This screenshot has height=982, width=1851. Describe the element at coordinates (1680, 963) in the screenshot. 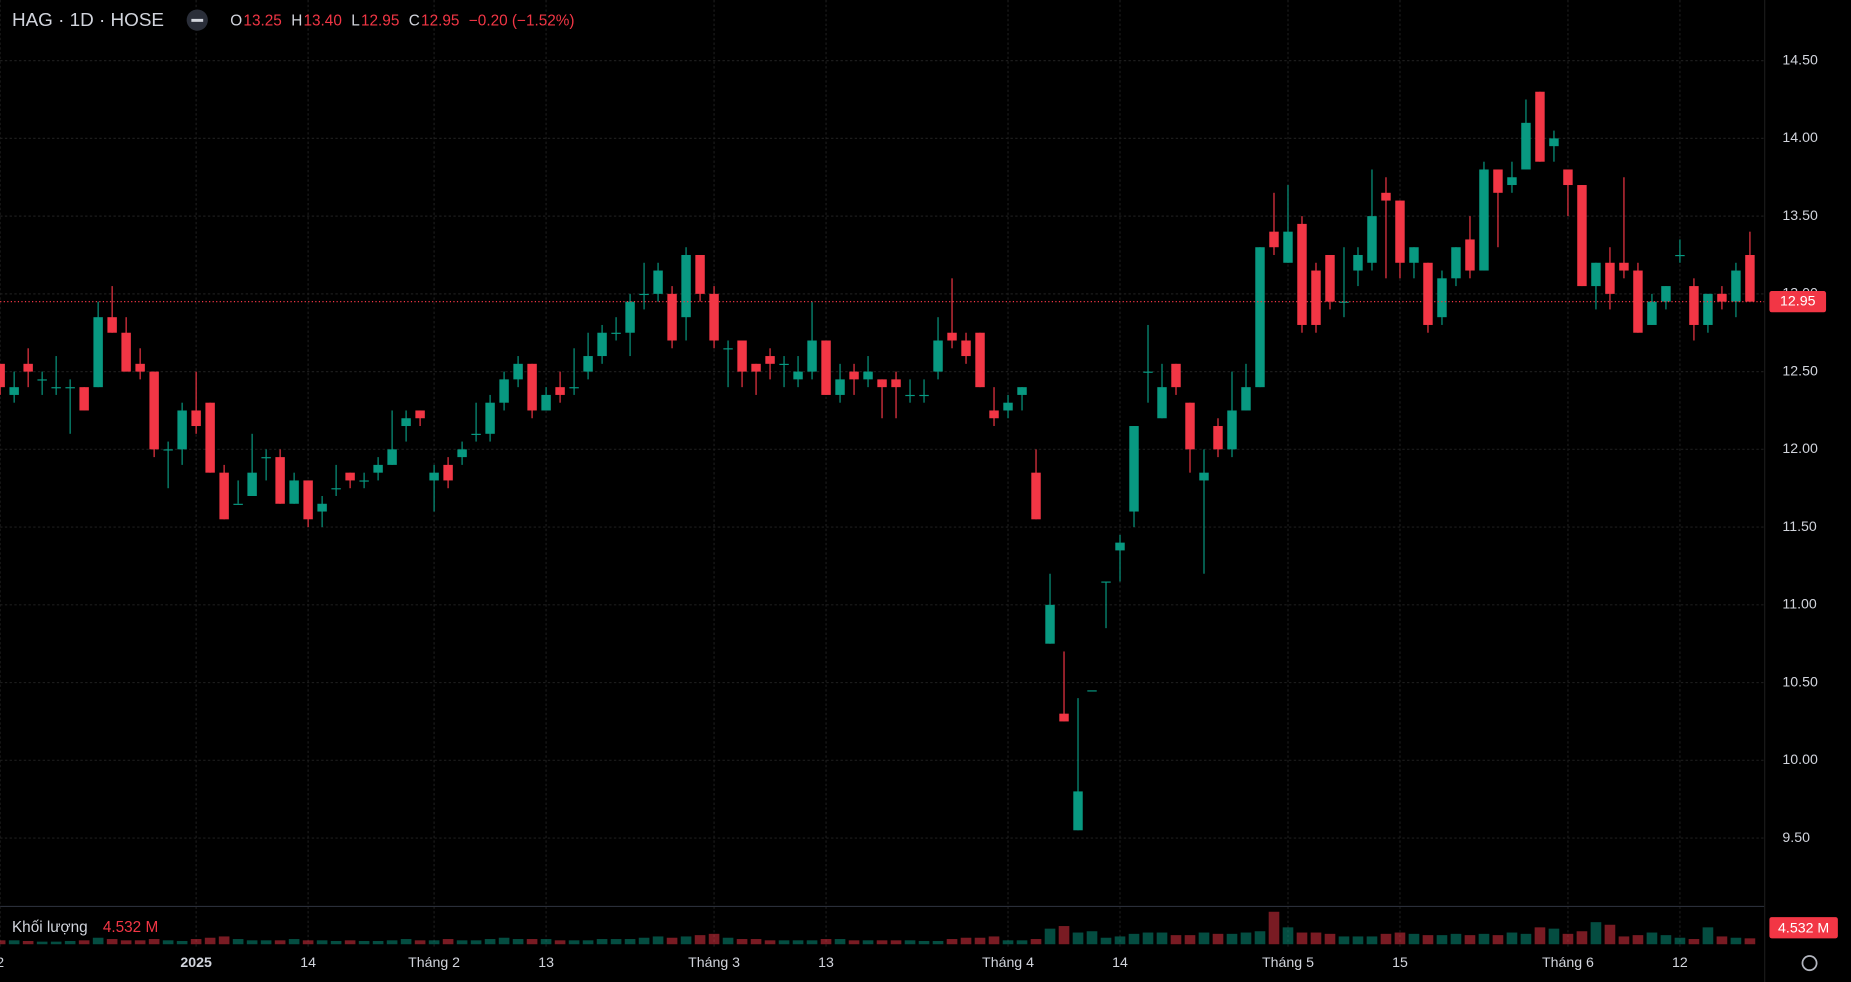

I see `x-tick-label: 12` at that location.